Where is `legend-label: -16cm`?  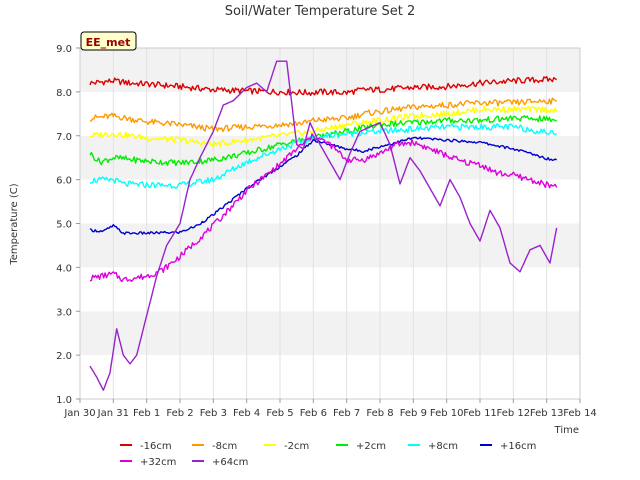
legend-label: -16cm is located at coordinates (156, 446).